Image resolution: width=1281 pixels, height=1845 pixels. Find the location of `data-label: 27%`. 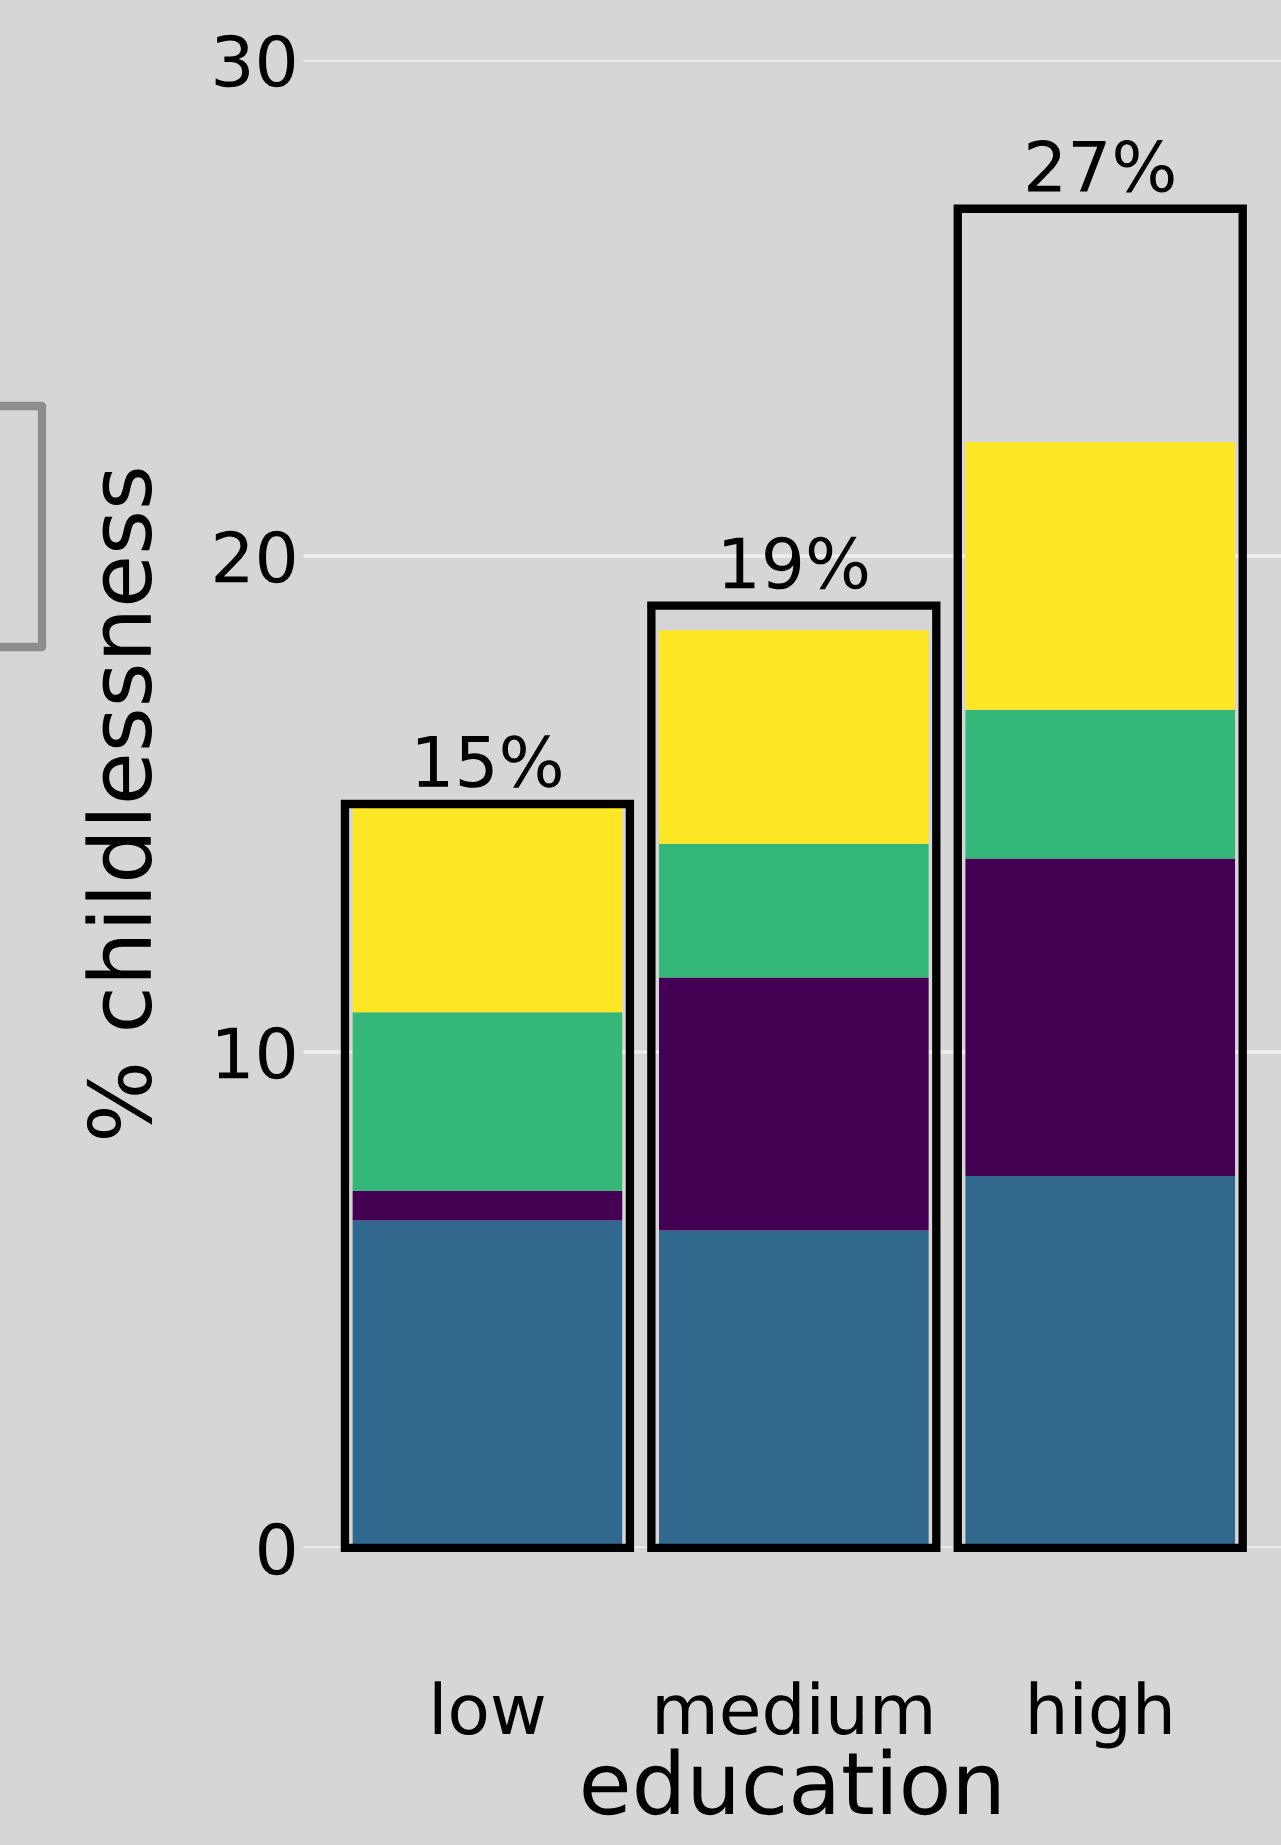

data-label: 27% is located at coordinates (1101, 166).